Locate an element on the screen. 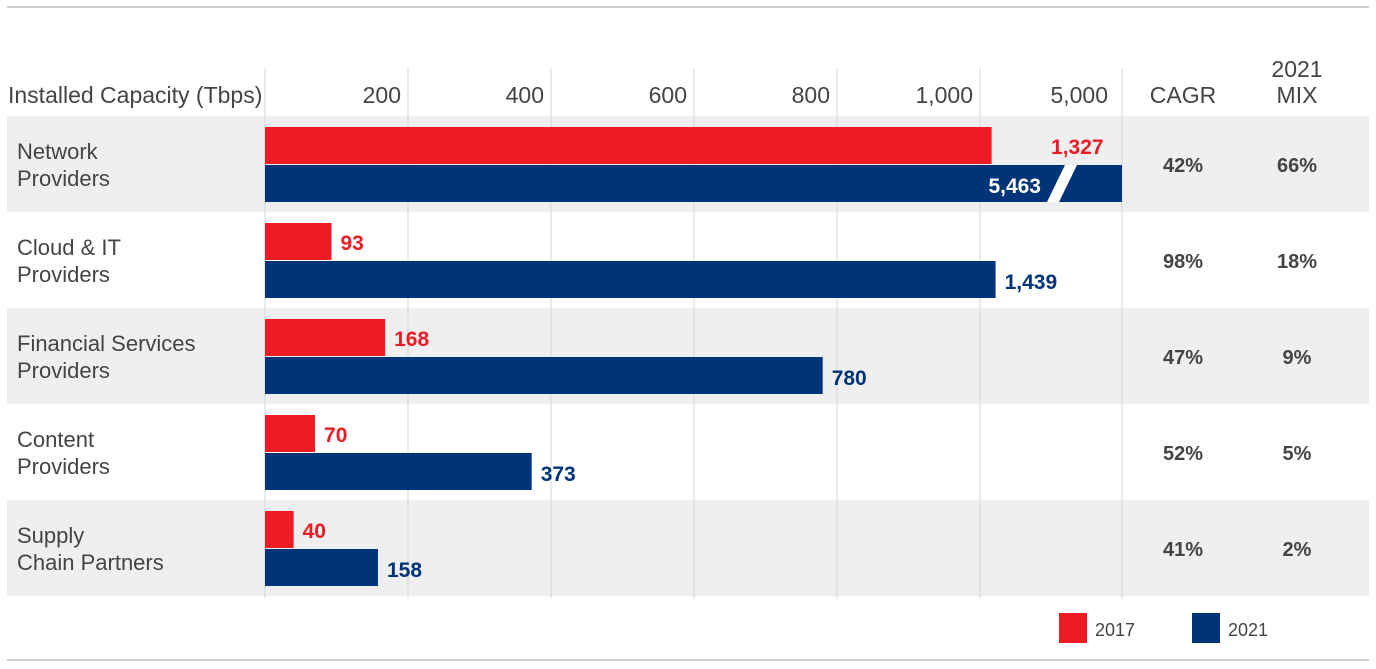  category-label: Cloud & IT is located at coordinates (69, 247).